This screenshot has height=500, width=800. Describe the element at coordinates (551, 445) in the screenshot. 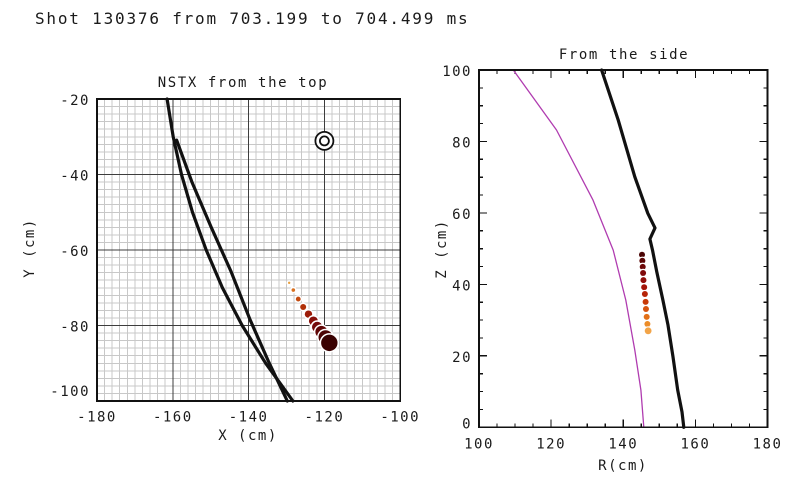

I see `x-tick-label: 120` at that location.